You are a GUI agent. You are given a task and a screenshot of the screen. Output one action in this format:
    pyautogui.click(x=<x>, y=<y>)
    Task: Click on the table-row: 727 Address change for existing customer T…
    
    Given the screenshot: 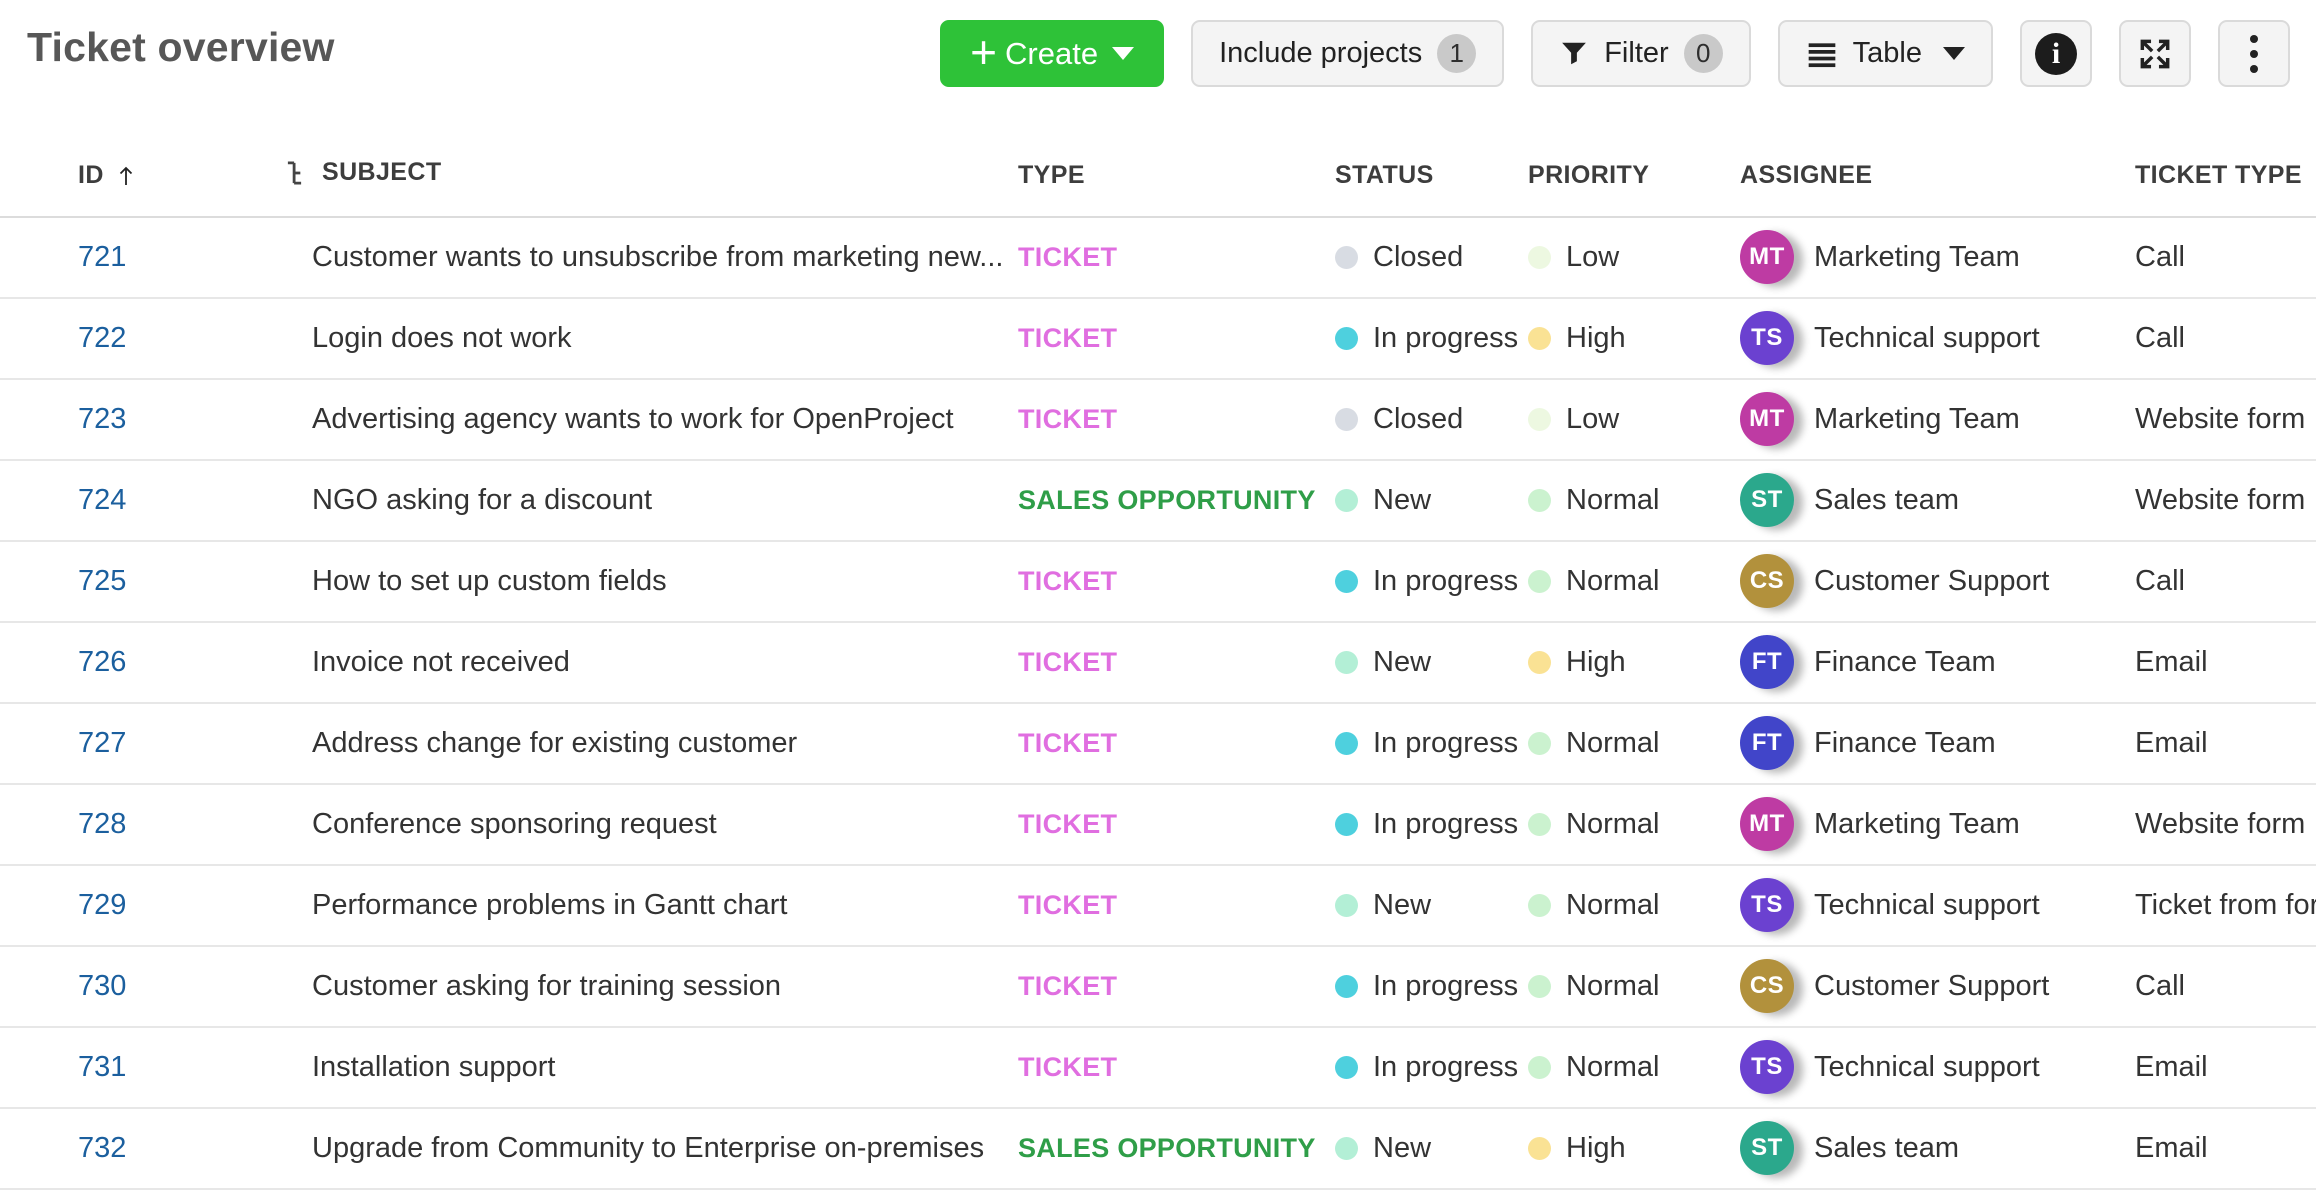 What is the action you would take?
    pyautogui.click(x=1158, y=743)
    